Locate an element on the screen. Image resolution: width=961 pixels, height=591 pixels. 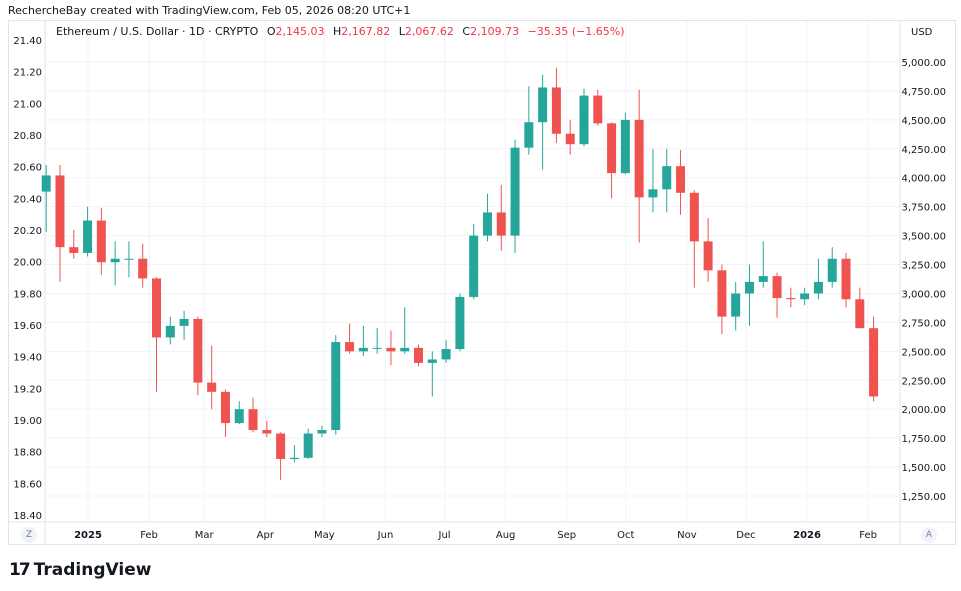
time-axis-label: Oct is located at coordinates (625, 535).